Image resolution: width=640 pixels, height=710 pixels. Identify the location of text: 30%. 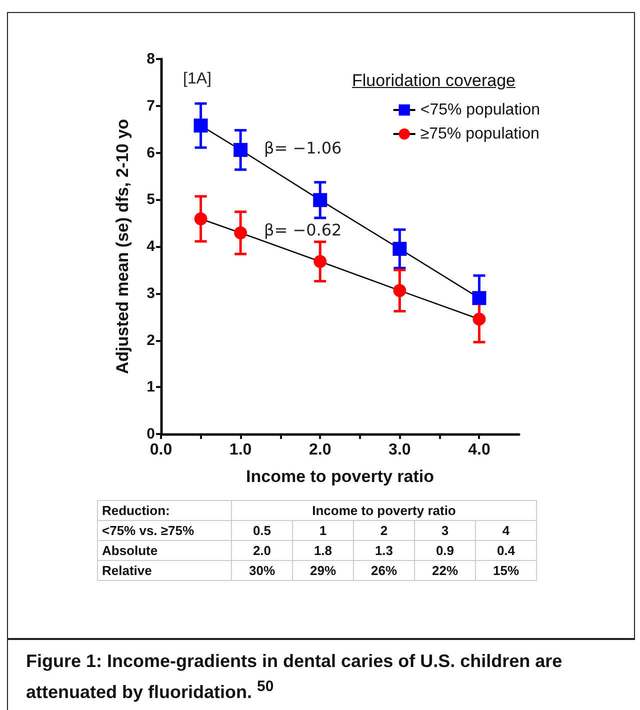
(262, 570).